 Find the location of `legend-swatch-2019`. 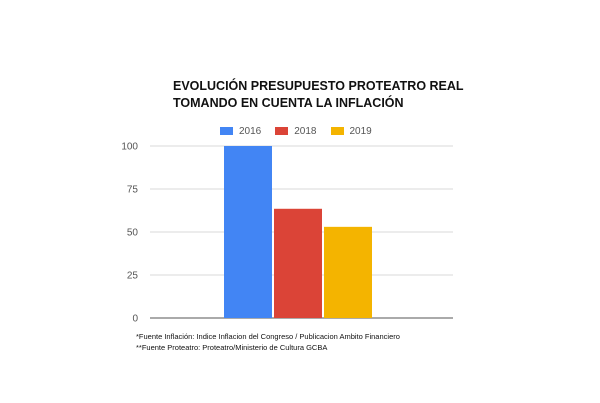

legend-swatch-2019 is located at coordinates (337, 131).